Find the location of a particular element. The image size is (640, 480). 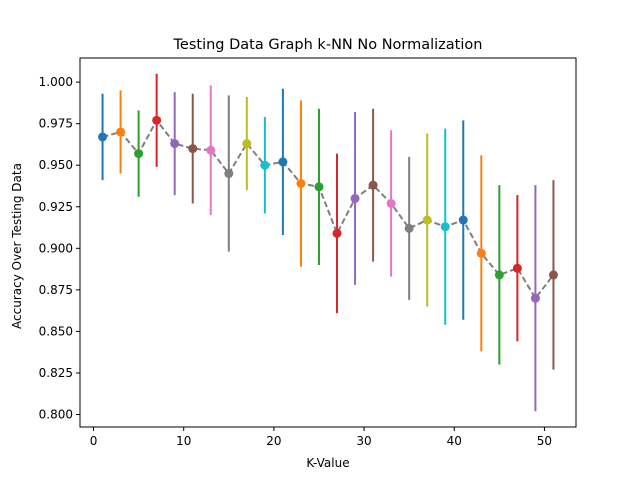

y-axis-label: Accuracy Over Testing Data is located at coordinates (17, 246).